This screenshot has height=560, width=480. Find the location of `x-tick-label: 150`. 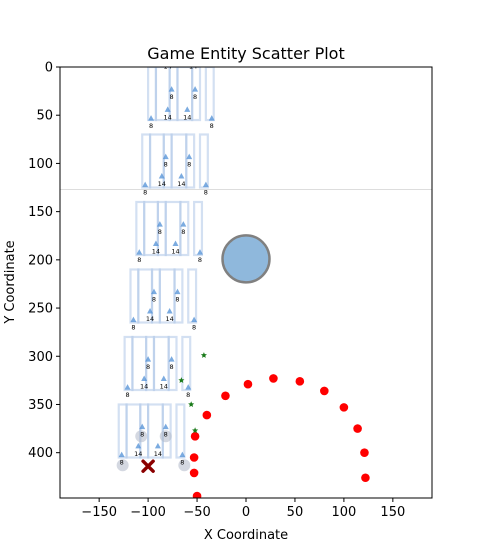

x-tick-label: 150 is located at coordinates (392, 512).